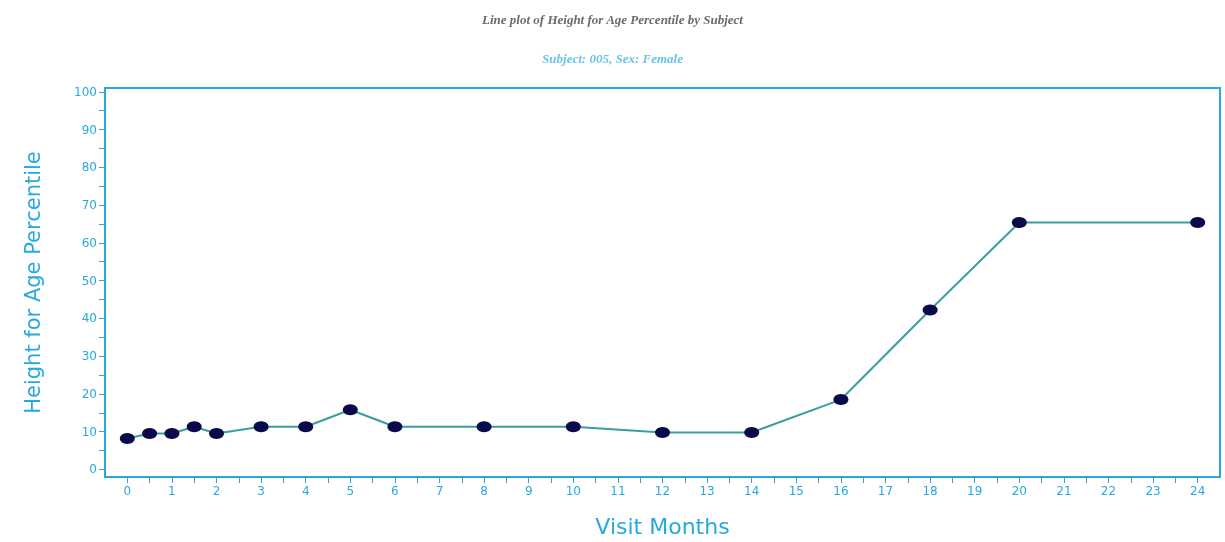 This screenshot has height=542, width=1225. Describe the element at coordinates (1198, 491) in the screenshot. I see `x-tick-label: 24` at that location.